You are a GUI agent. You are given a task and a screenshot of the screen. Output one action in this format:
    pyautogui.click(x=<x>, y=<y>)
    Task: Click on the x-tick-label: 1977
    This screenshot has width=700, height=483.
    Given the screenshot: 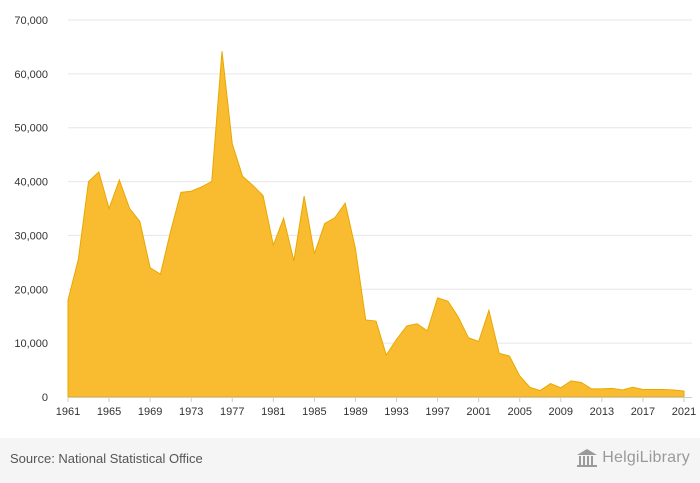 What is the action you would take?
    pyautogui.click(x=232, y=412)
    